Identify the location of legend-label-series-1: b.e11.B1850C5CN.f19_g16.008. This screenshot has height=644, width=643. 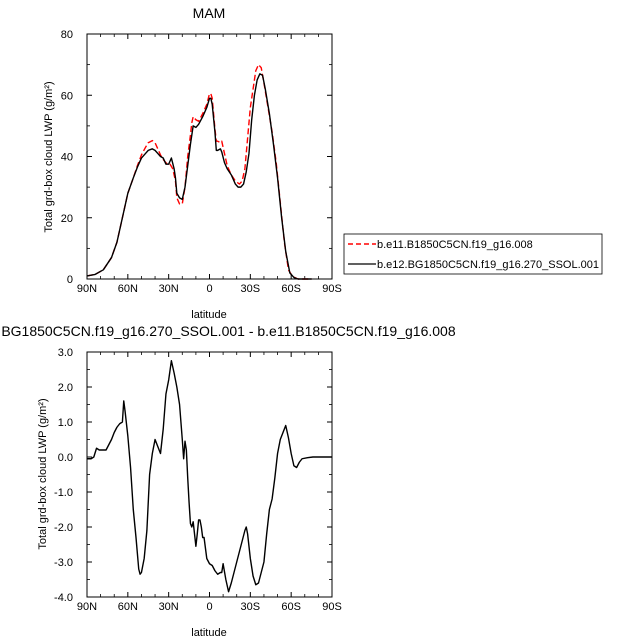
(455, 245).